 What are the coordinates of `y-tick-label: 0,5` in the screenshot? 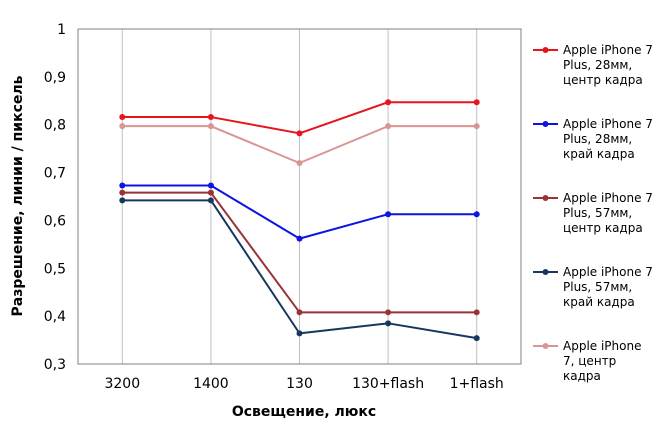 It's located at (55, 269).